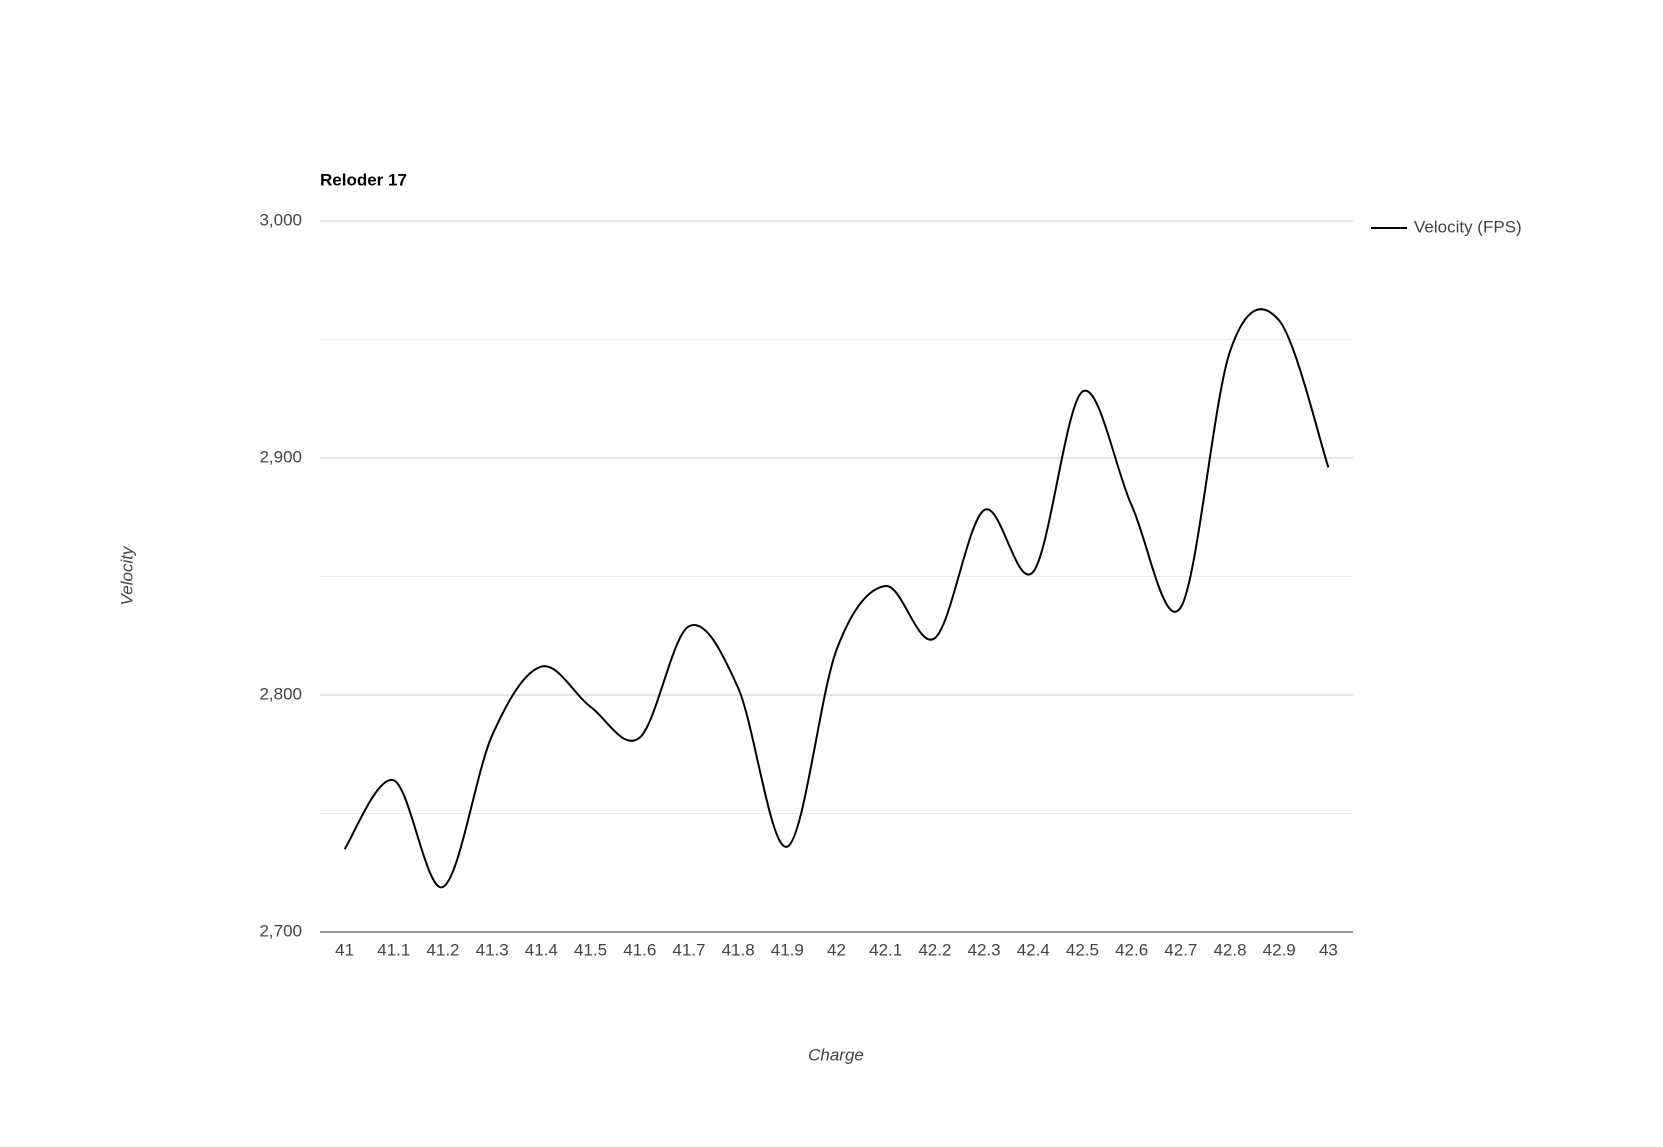  I want to click on x-tick-label: 41.1, so click(393, 949).